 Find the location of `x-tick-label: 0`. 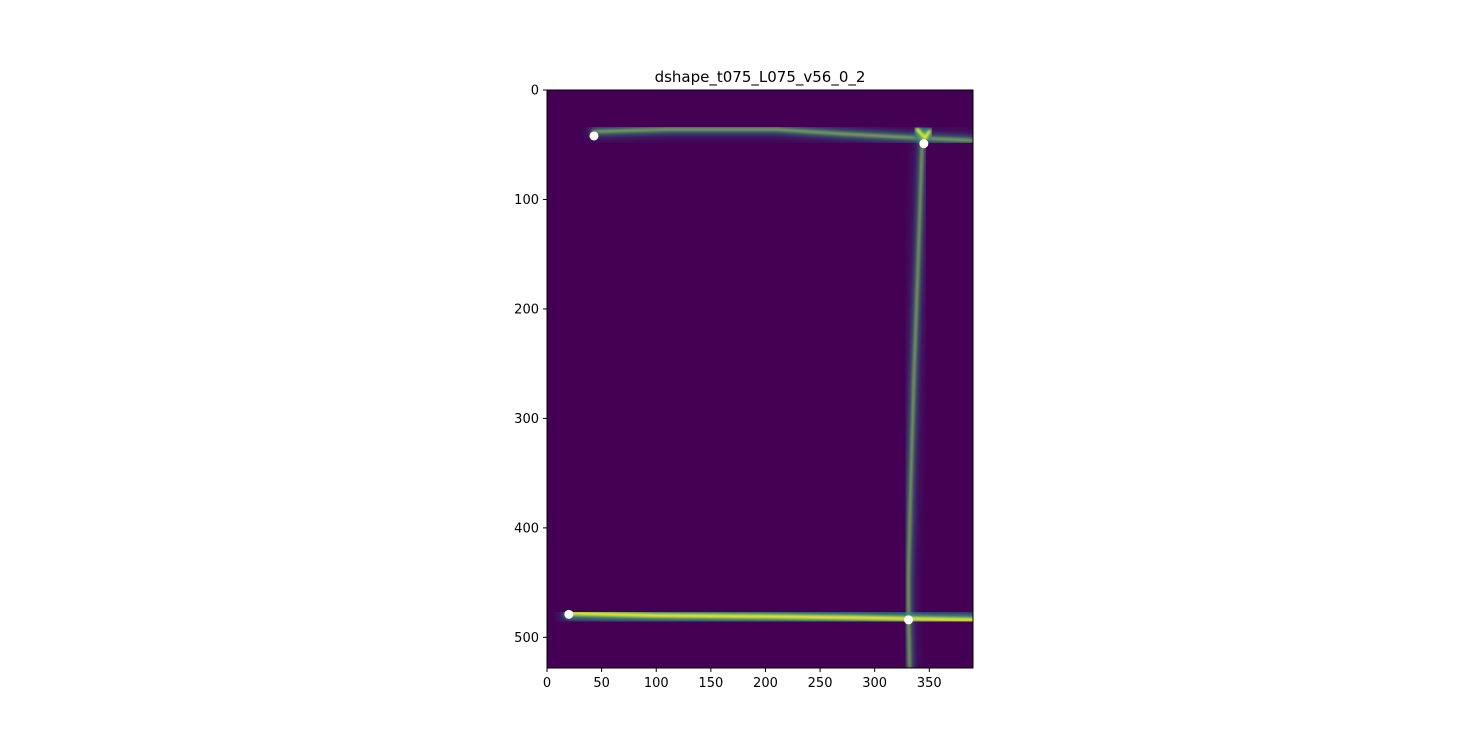

x-tick-label: 0 is located at coordinates (547, 683).